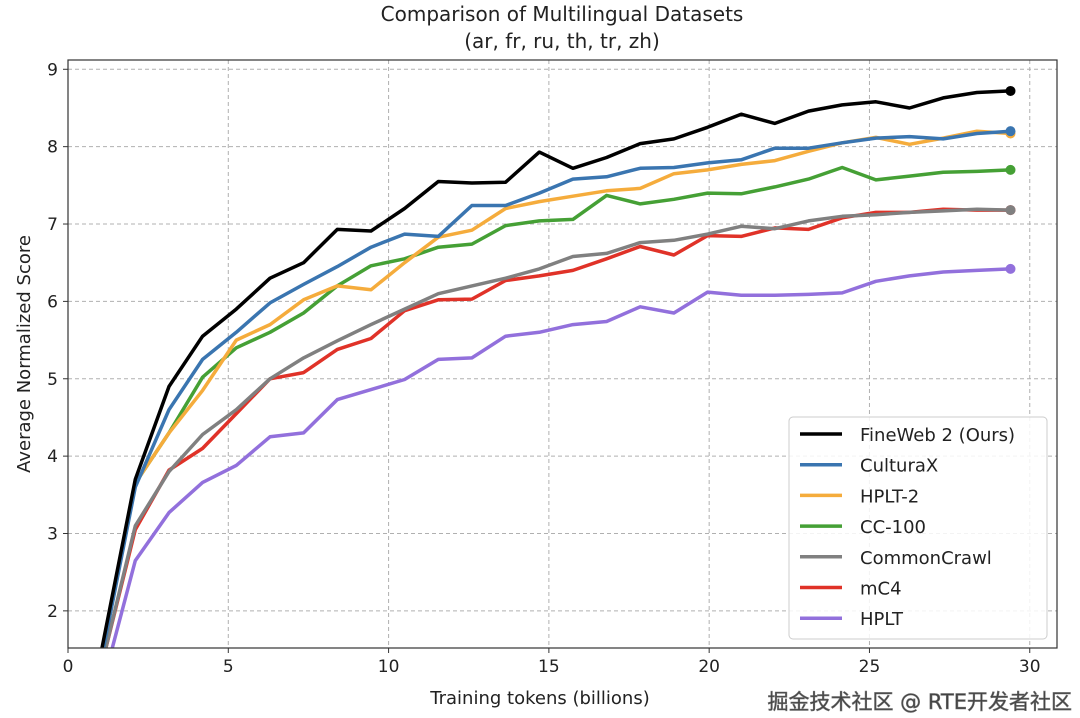 The width and height of the screenshot is (1080, 718). I want to click on legend-label: FineWeb 2 (Ours), so click(937, 435).